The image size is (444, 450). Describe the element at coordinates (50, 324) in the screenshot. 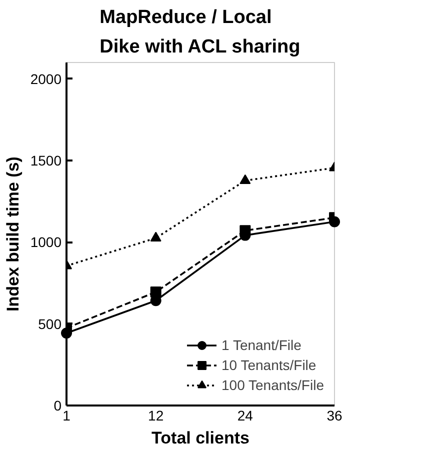

I see `y-tick-label: 500` at that location.